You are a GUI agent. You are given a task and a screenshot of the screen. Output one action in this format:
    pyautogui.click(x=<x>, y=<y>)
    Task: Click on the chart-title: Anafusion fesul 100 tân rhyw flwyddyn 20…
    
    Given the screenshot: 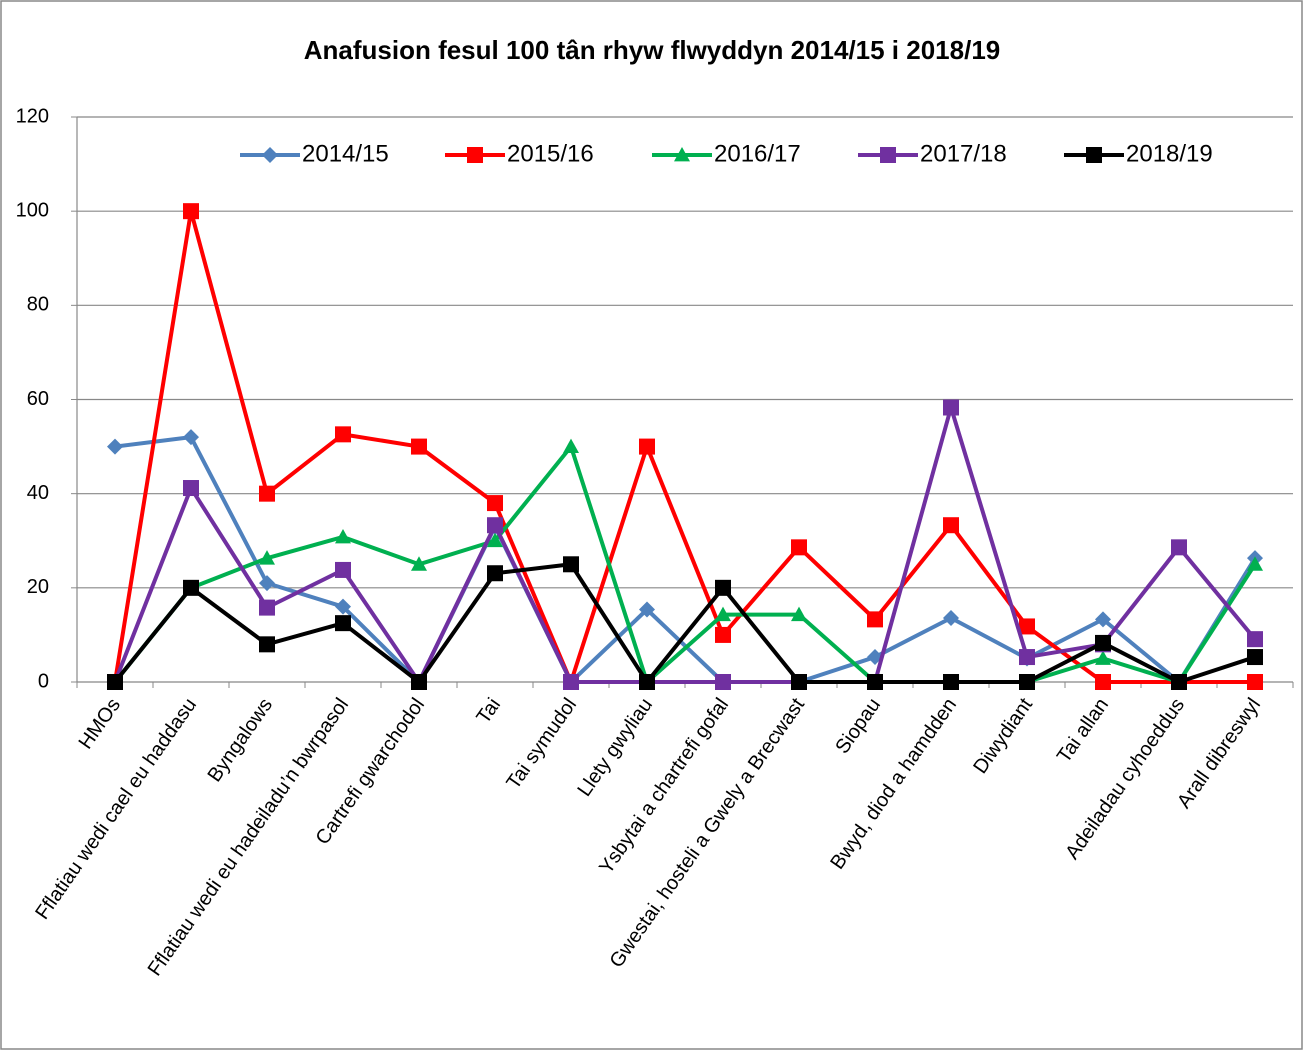 What is the action you would take?
    pyautogui.click(x=652, y=50)
    